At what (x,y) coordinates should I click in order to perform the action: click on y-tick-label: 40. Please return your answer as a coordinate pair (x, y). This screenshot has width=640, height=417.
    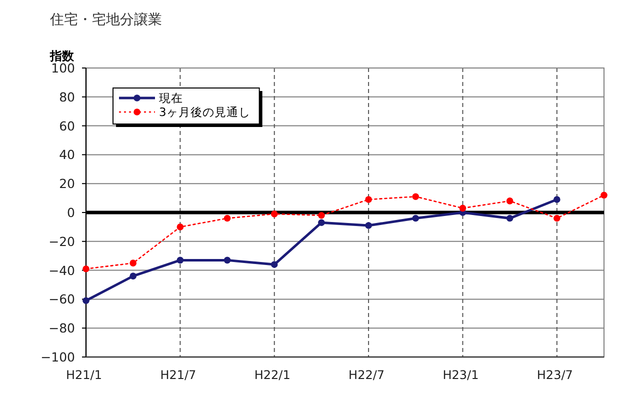
    Looking at the image, I should click on (67, 154).